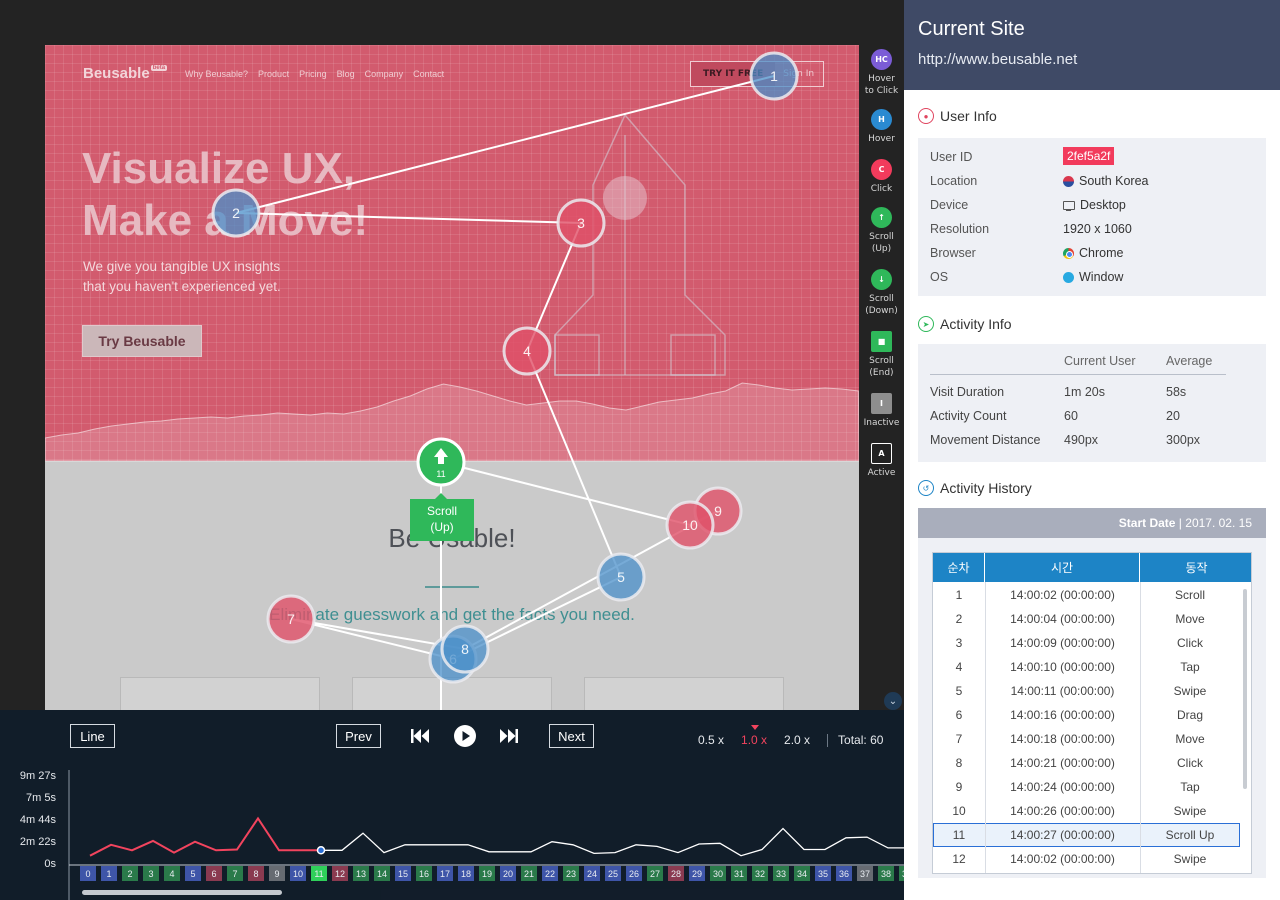 This screenshot has width=1280, height=900. What do you see at coordinates (634, 873) in the screenshot?
I see `timeline-tick: 26` at bounding box center [634, 873].